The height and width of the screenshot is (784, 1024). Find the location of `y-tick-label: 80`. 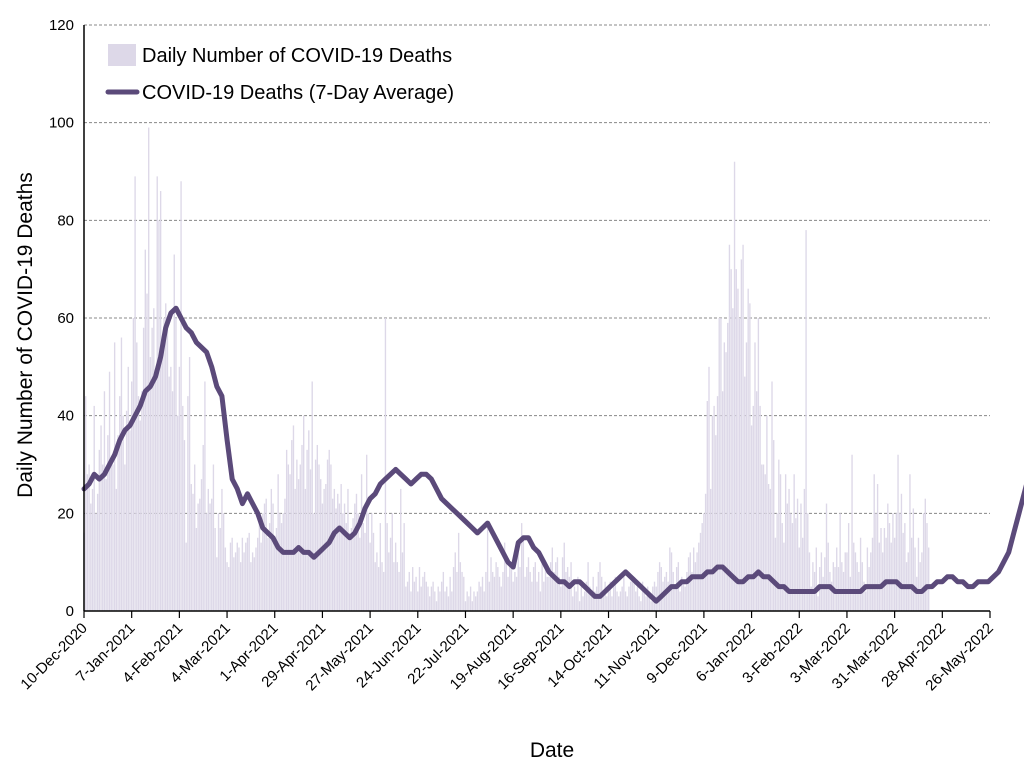

y-tick-label: 80 is located at coordinates (65, 220).